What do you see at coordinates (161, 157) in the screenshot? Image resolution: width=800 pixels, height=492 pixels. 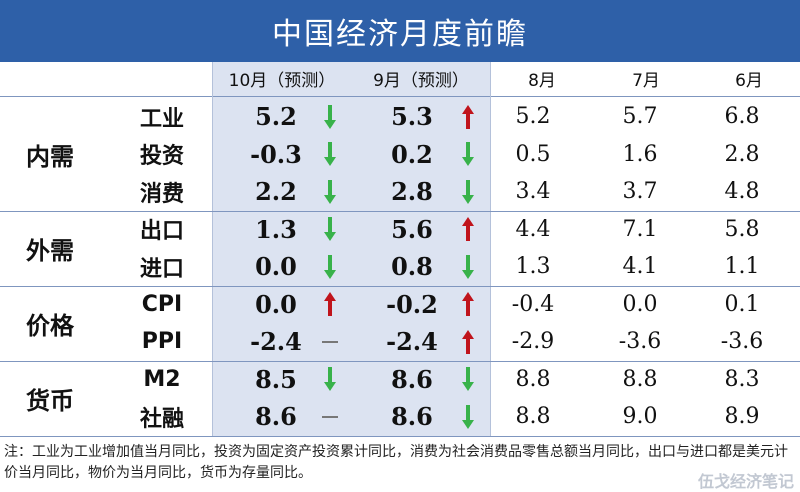 I see `indicator-label: 投资` at bounding box center [161, 157].